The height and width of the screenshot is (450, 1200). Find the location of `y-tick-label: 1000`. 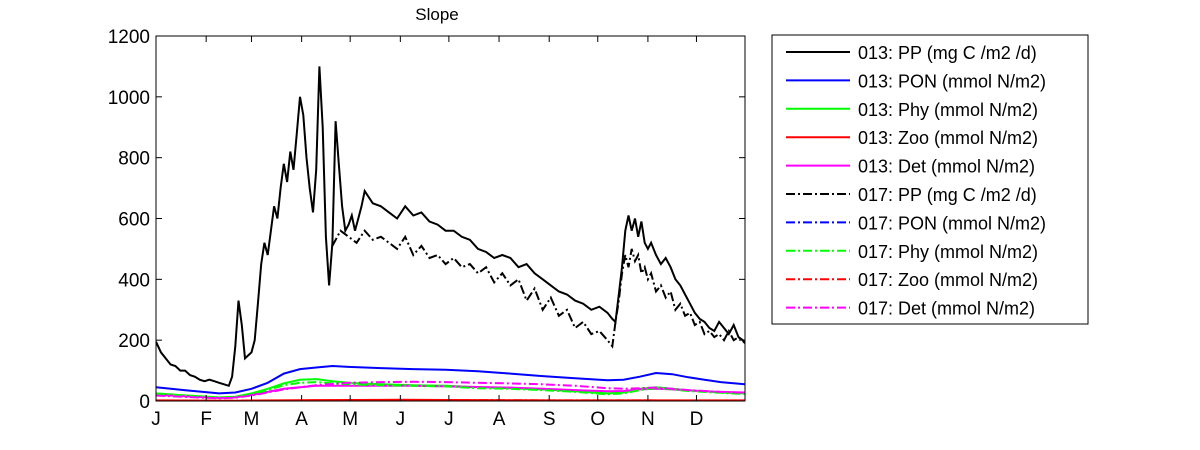

y-tick-label: 1000 is located at coordinates (129, 98).